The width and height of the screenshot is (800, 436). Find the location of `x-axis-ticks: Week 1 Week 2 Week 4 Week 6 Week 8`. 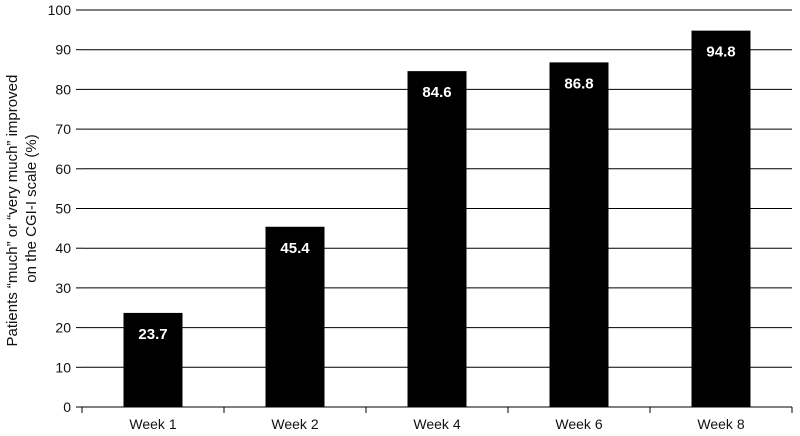

x-axis-ticks: Week 1 Week 2 Week 4 Week 6 Week 8 is located at coordinates (437, 419).